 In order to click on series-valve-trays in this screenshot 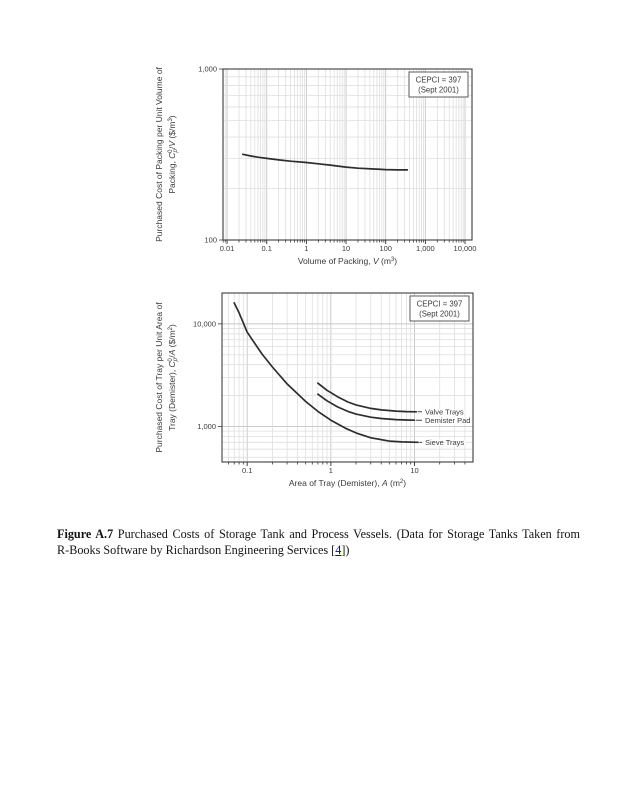, I will do `click(367, 397)`.